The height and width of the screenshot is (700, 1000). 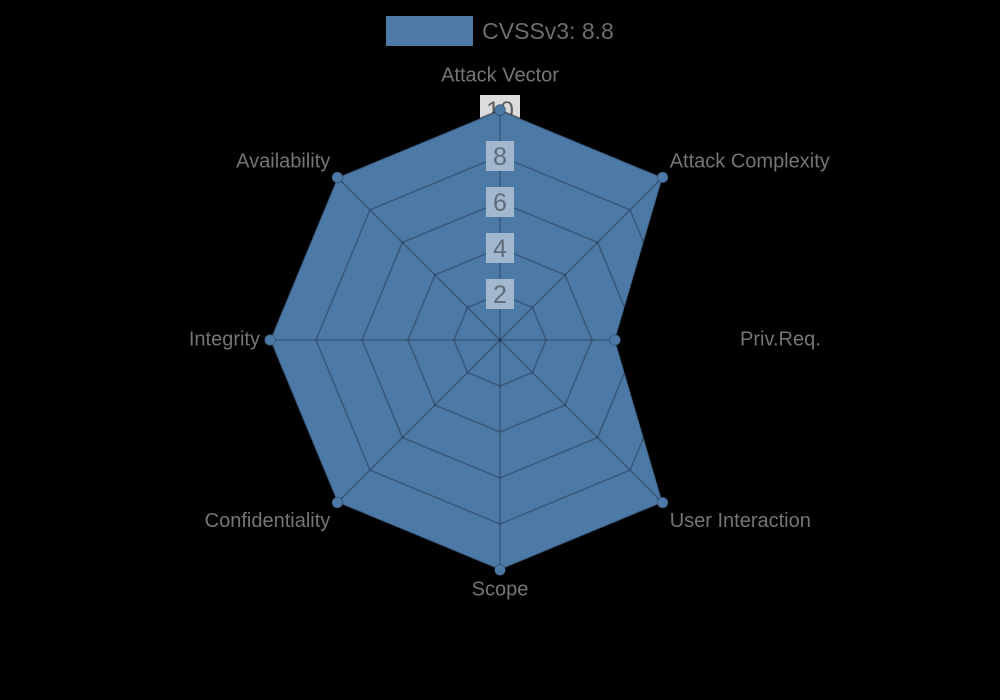 I want to click on tick-label: 8, so click(x=500, y=157).